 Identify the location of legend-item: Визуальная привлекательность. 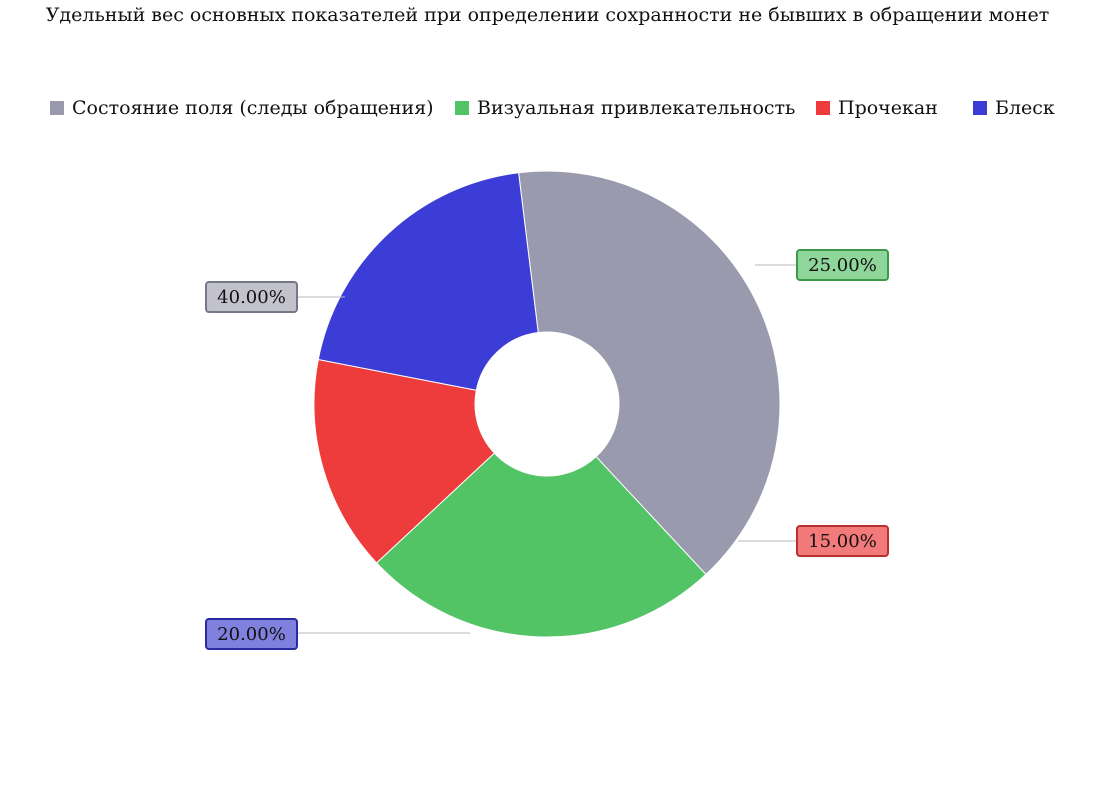
(625, 108).